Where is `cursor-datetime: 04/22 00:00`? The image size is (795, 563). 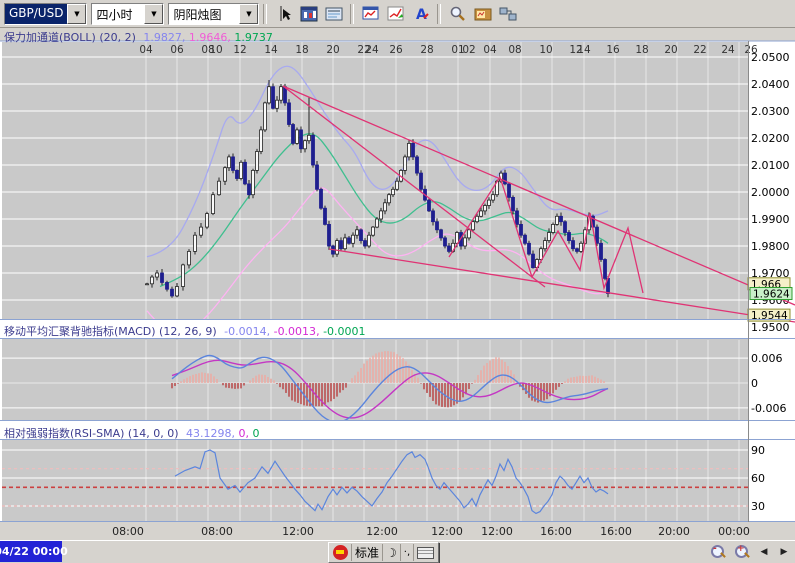 cursor-datetime: 04/22 00:00 is located at coordinates (34, 551).